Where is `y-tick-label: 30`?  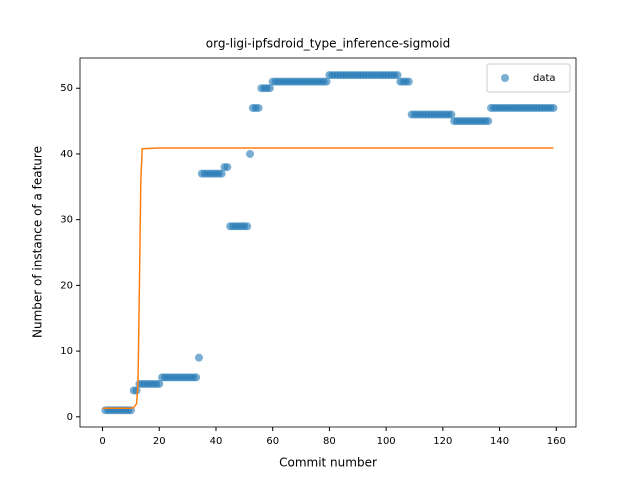 y-tick-label: 30 is located at coordinates (66, 220).